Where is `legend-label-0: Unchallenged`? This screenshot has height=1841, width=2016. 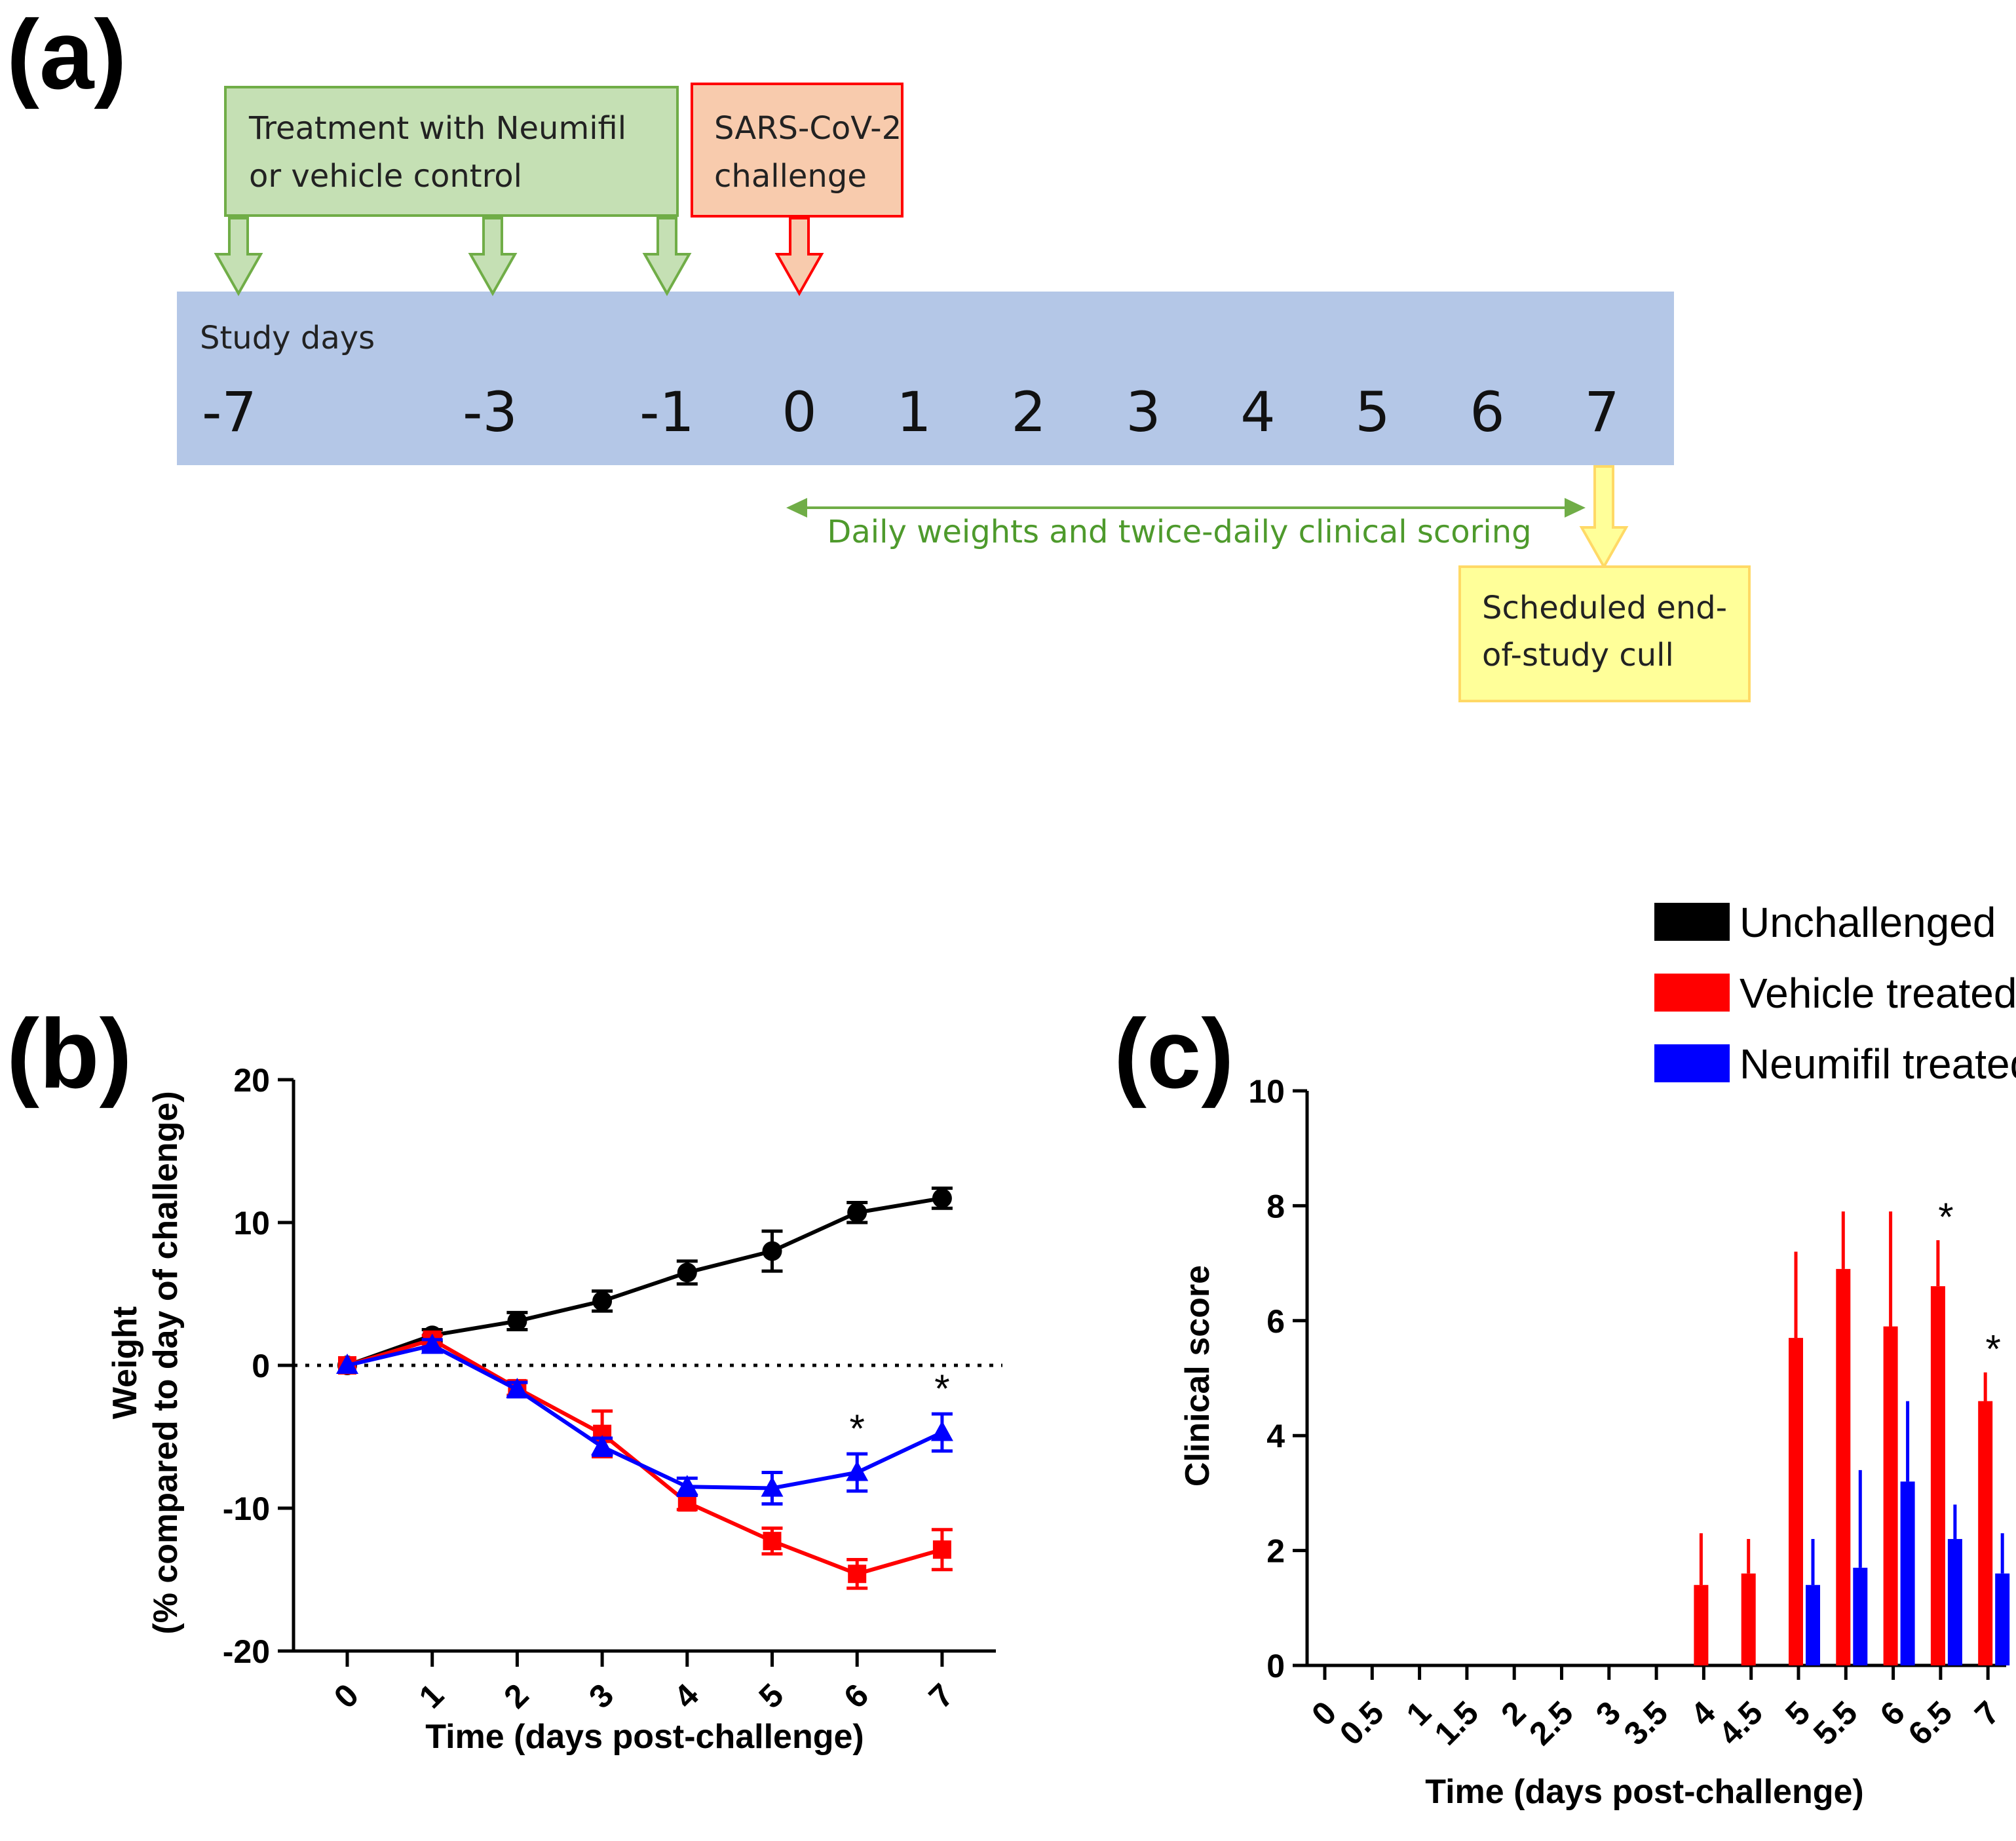
legend-label-0: Unchallenged is located at coordinates (1868, 922).